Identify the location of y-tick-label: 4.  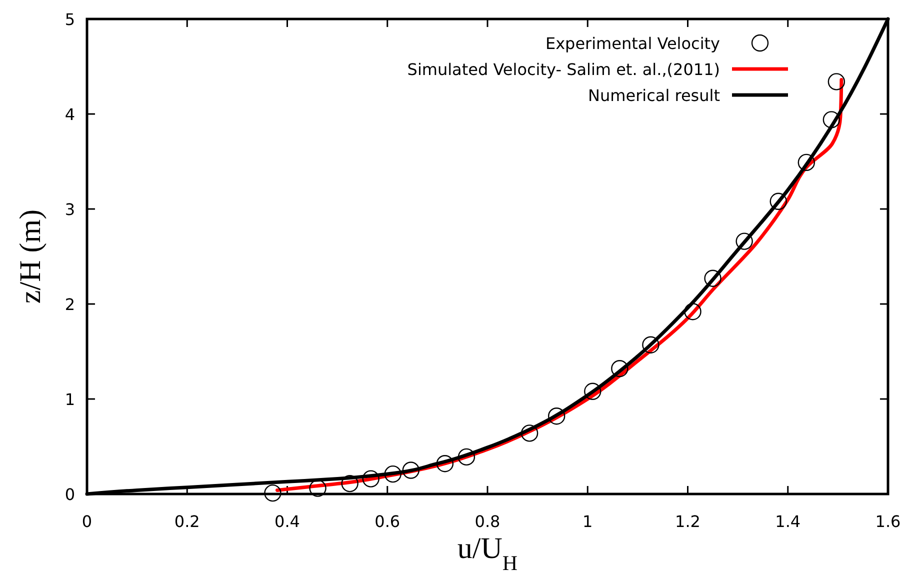
(69, 114).